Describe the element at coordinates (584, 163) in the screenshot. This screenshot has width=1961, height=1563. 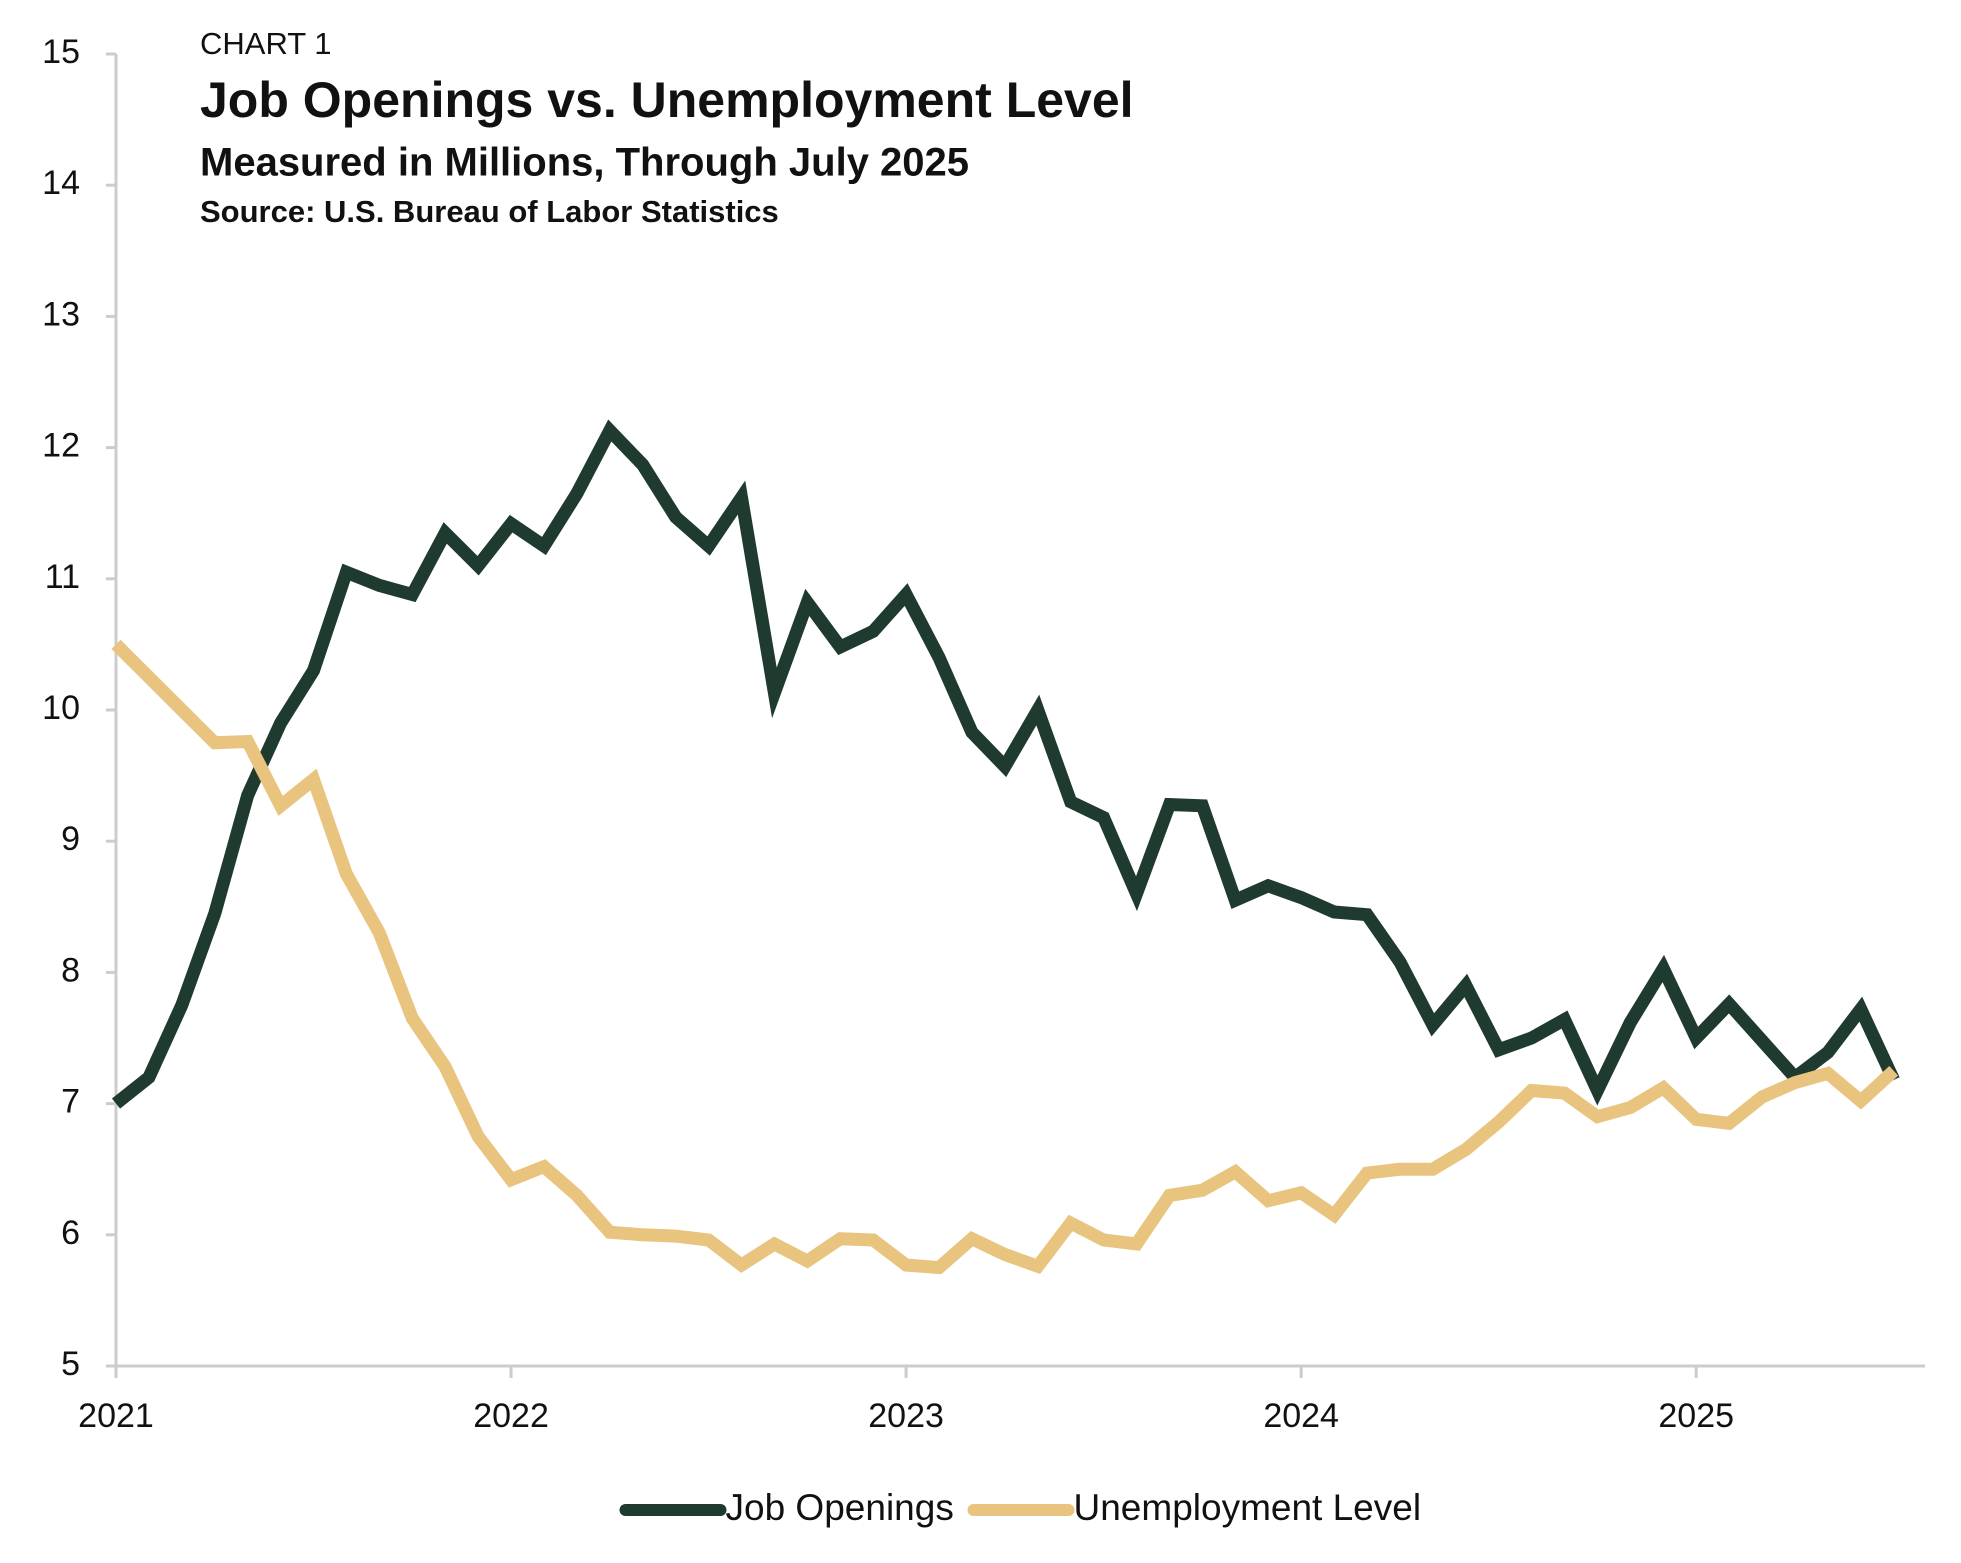
I see `chart-subtitle: Measured in Millions, Through July 2025` at that location.